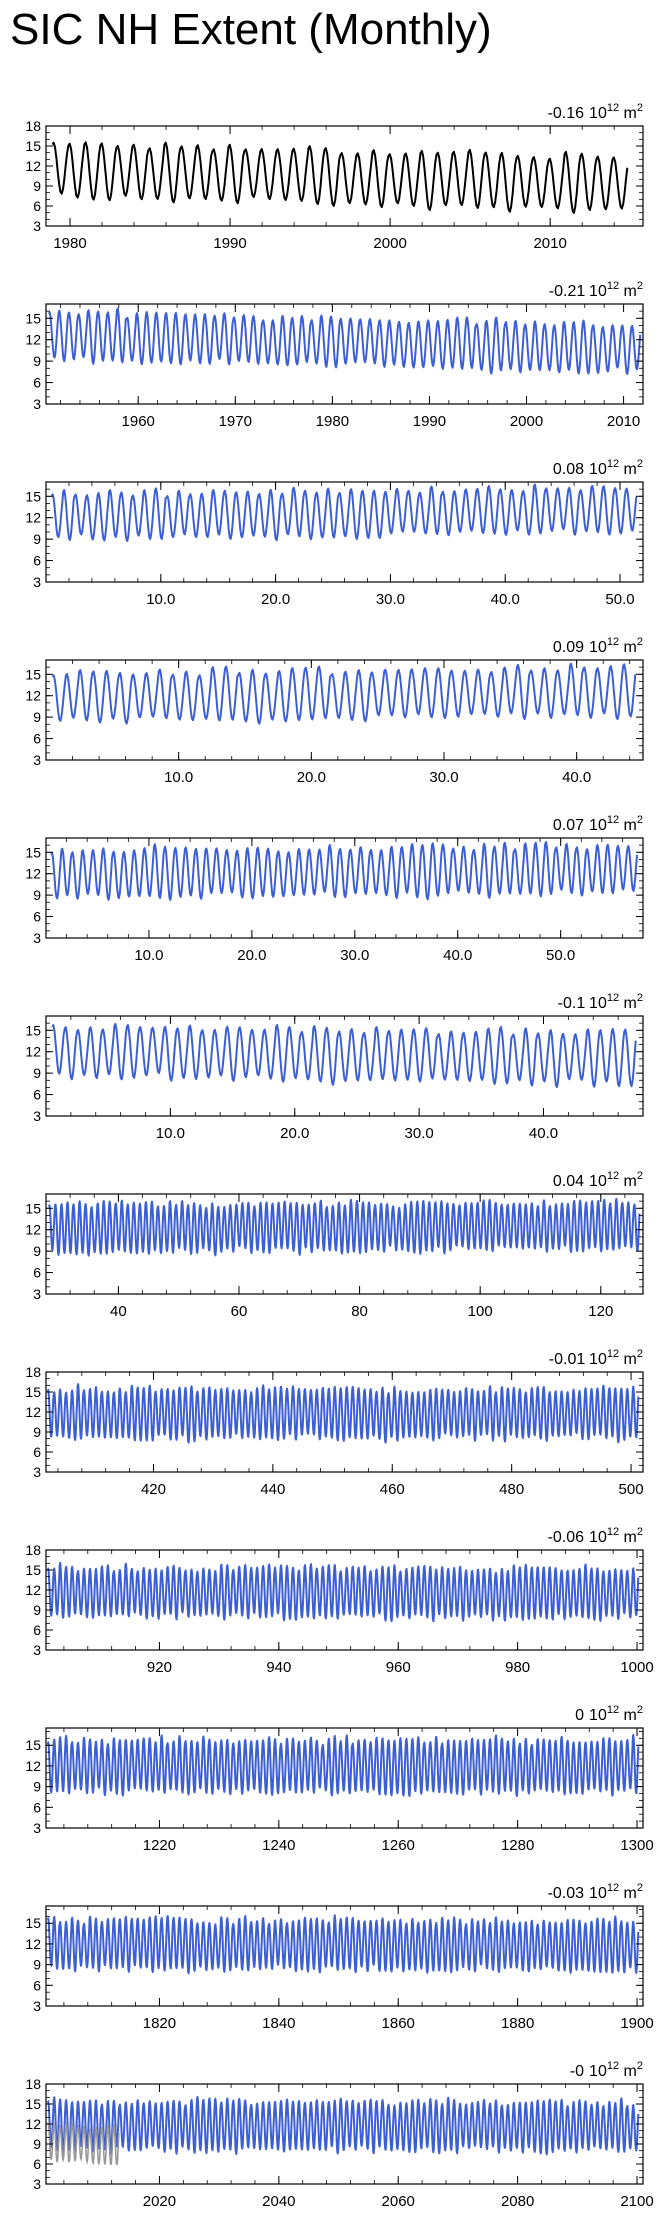  What do you see at coordinates (560, 955) in the screenshot?
I see `x-tick-label: 50.0` at bounding box center [560, 955].